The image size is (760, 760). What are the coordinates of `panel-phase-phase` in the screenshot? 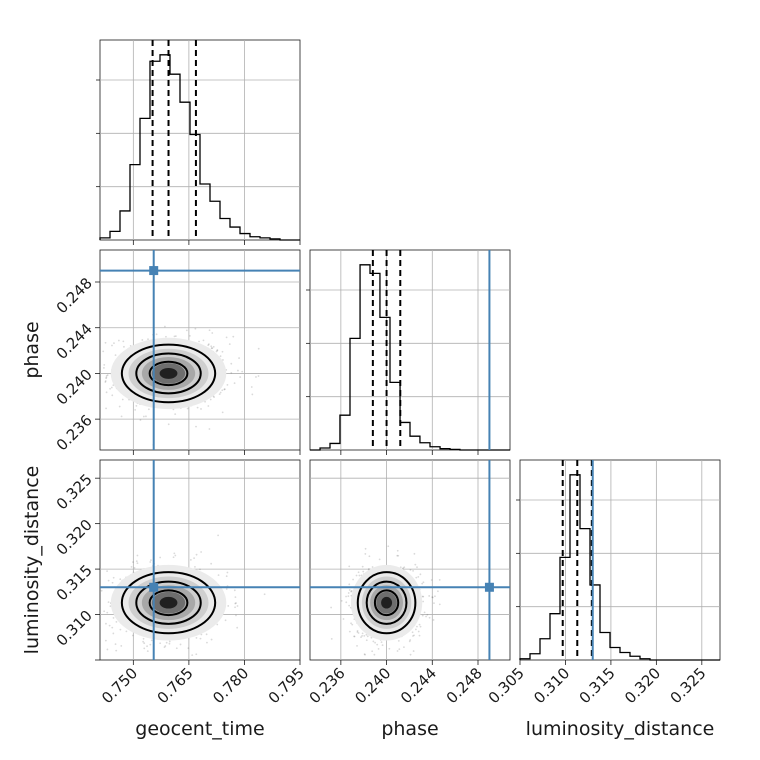 It's located at (410, 350).